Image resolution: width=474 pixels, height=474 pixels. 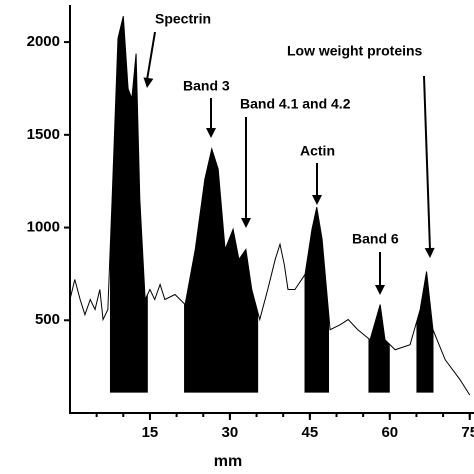 What do you see at coordinates (47, 319) in the screenshot?
I see `y-tick-label: 500` at bounding box center [47, 319].